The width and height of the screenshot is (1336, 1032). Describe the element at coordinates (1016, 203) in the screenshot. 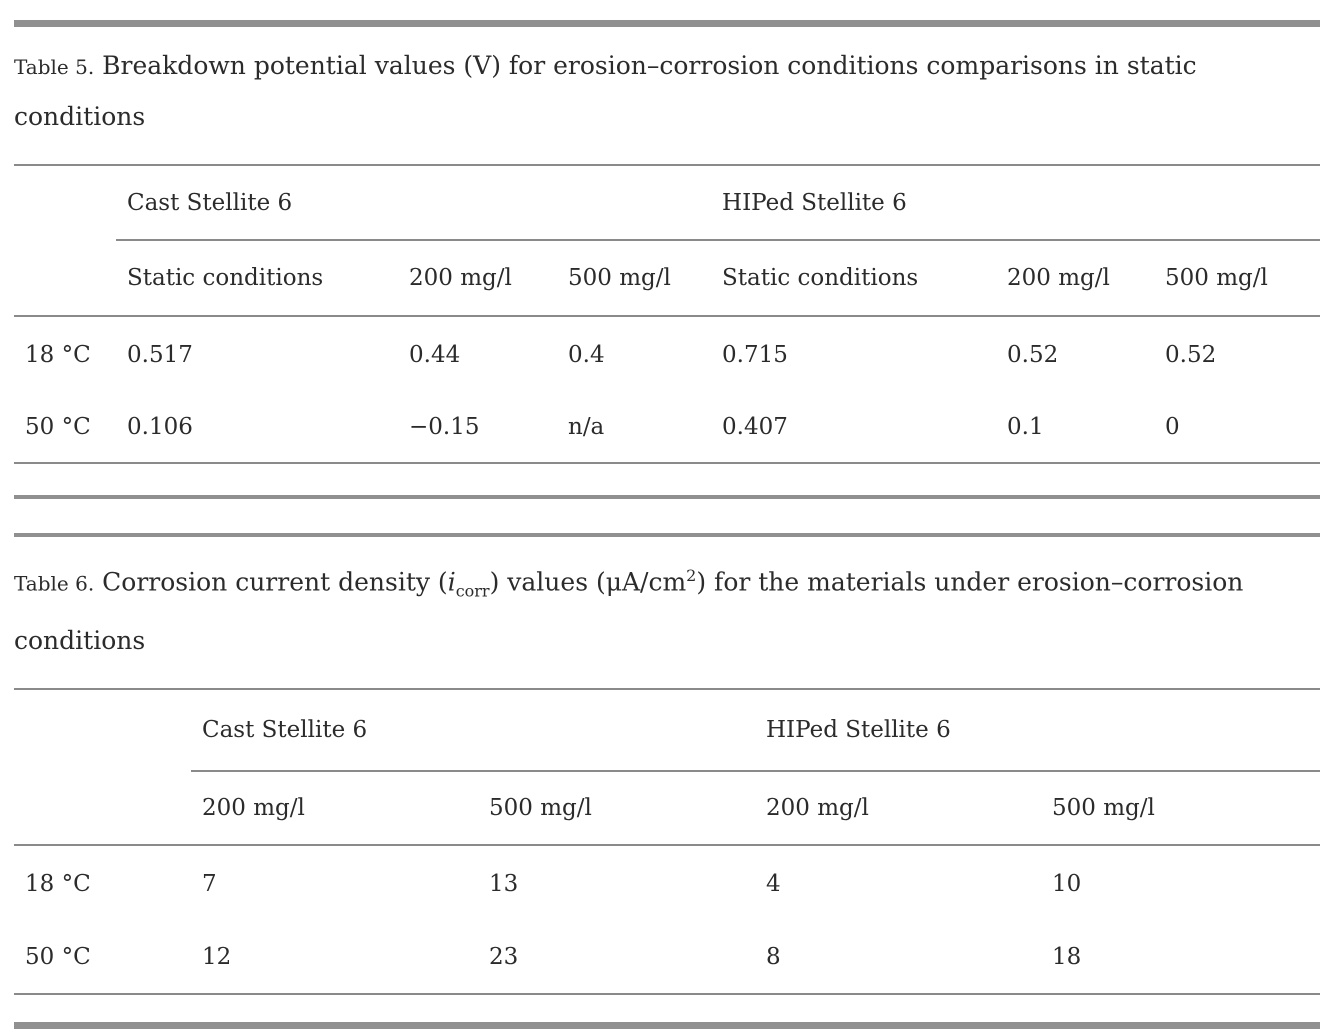

I see `table5-group-hiped: HIPed Stellite 6` at that location.